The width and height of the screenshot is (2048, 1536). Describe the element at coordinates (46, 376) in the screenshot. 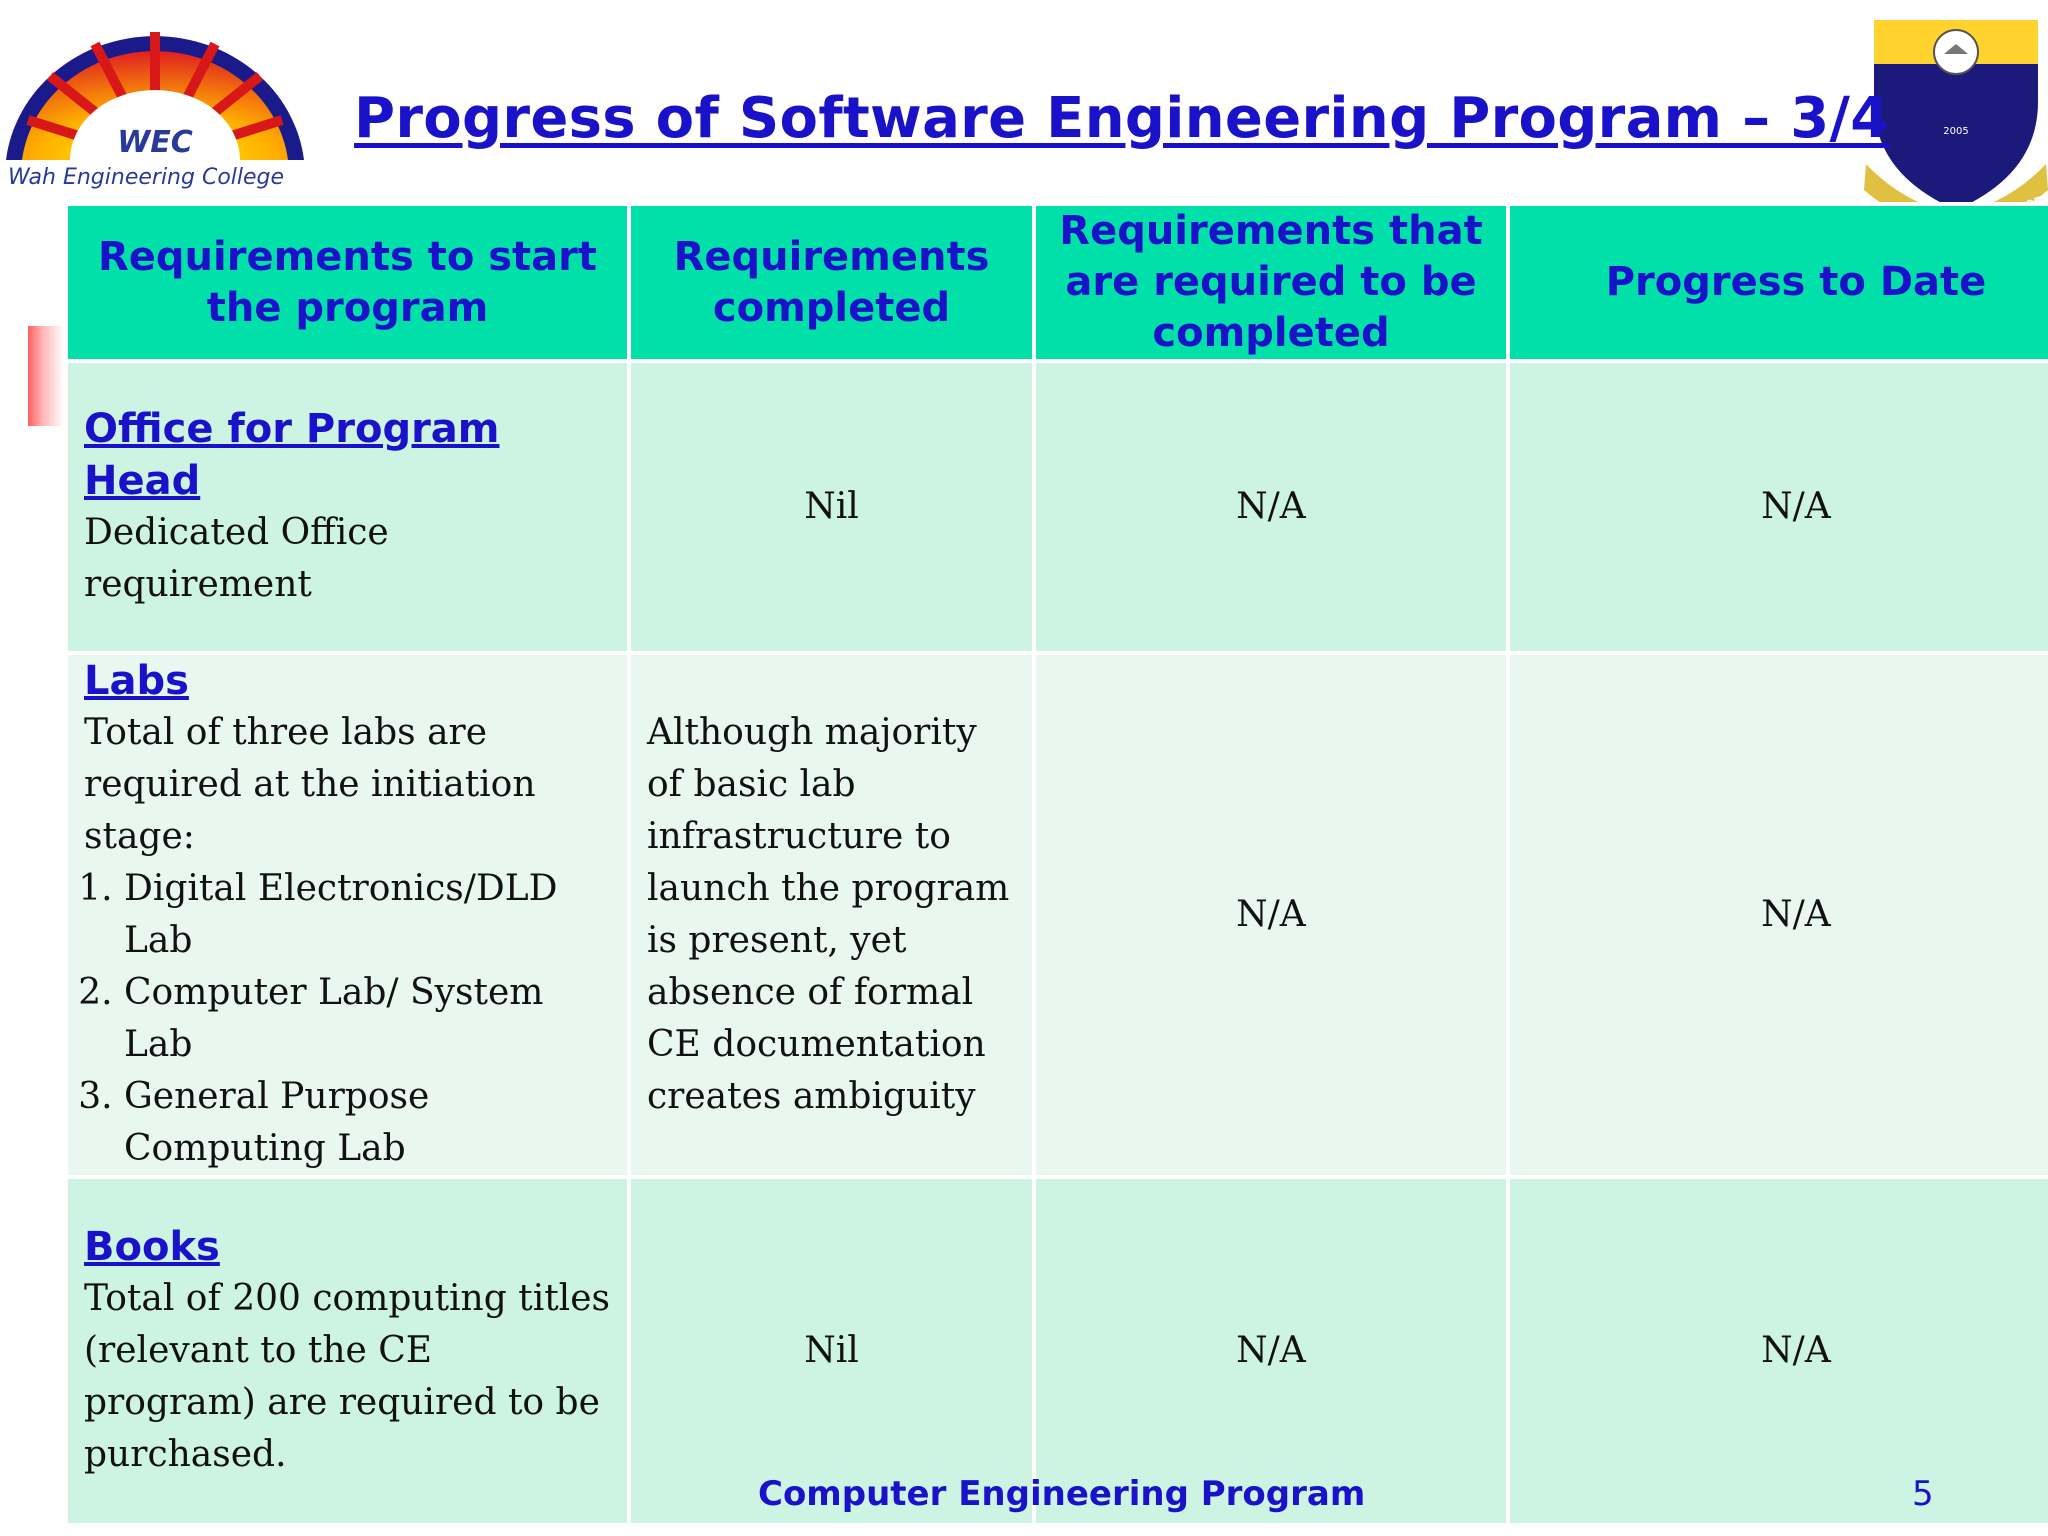

I see `accent-bar` at that location.